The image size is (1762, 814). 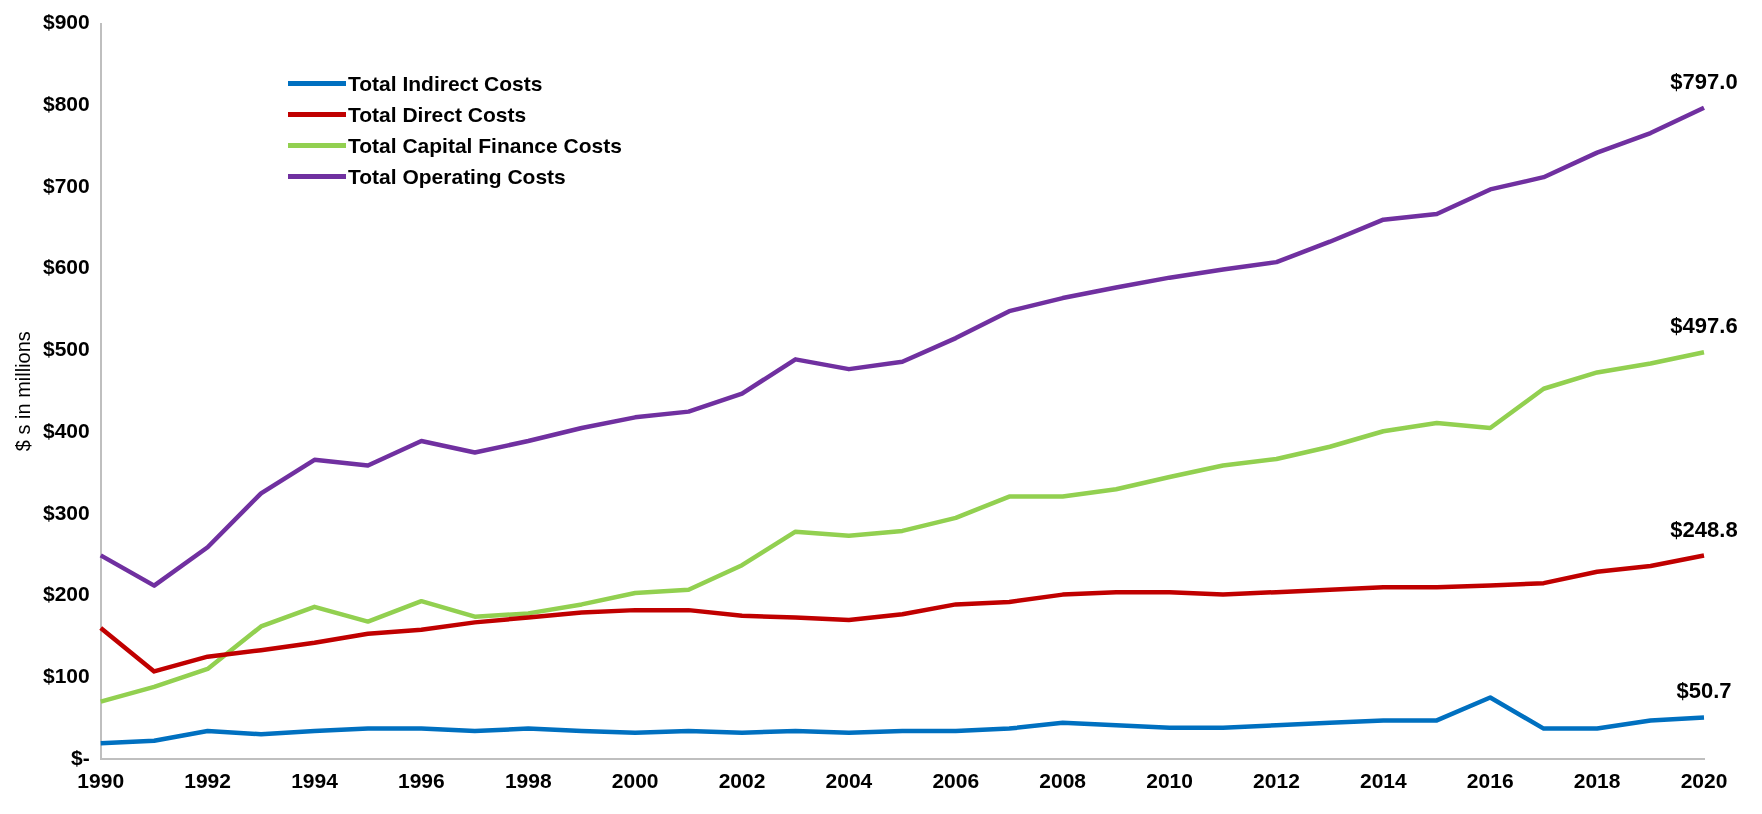 I want to click on y-tick-label: $800, so click(x=66, y=104).